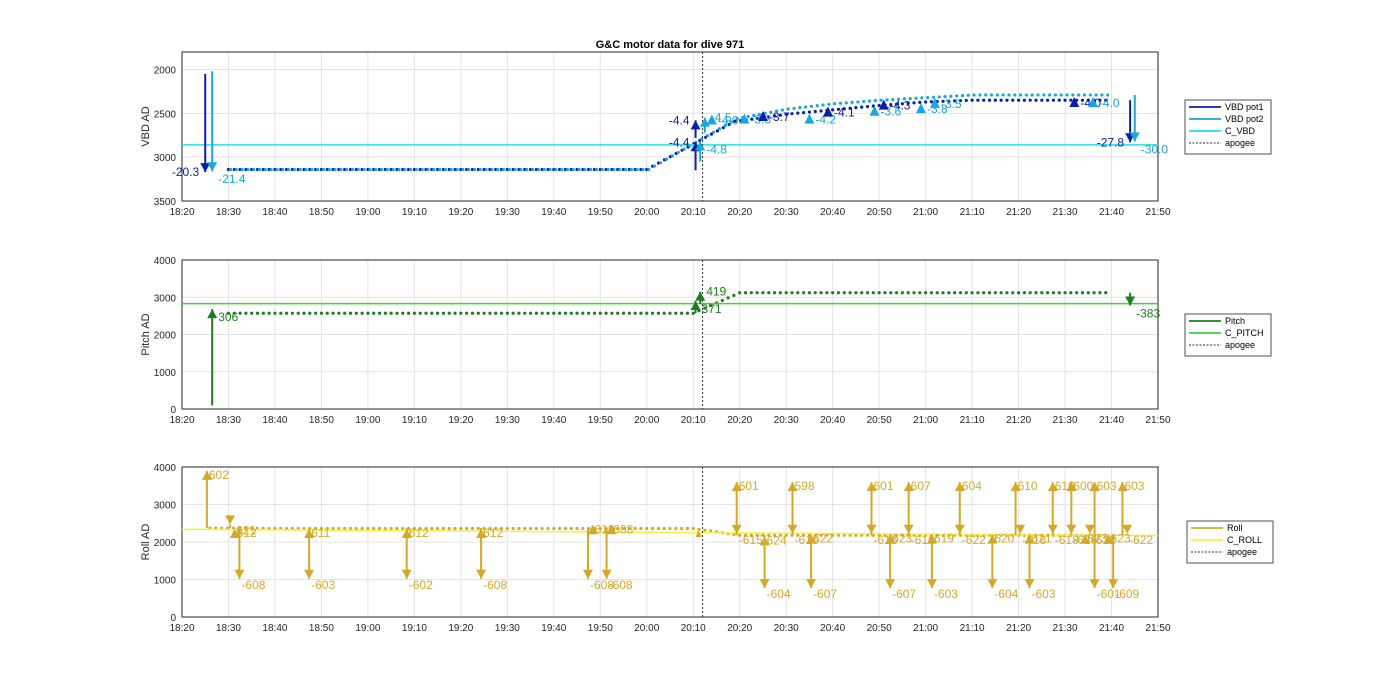  I want to click on x-tick-label: 18:50, so click(321, 628).